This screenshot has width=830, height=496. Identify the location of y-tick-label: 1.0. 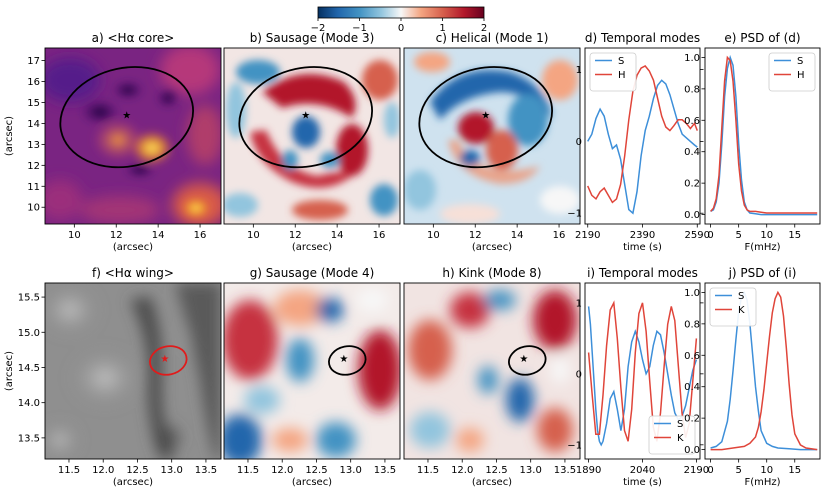
(692, 293).